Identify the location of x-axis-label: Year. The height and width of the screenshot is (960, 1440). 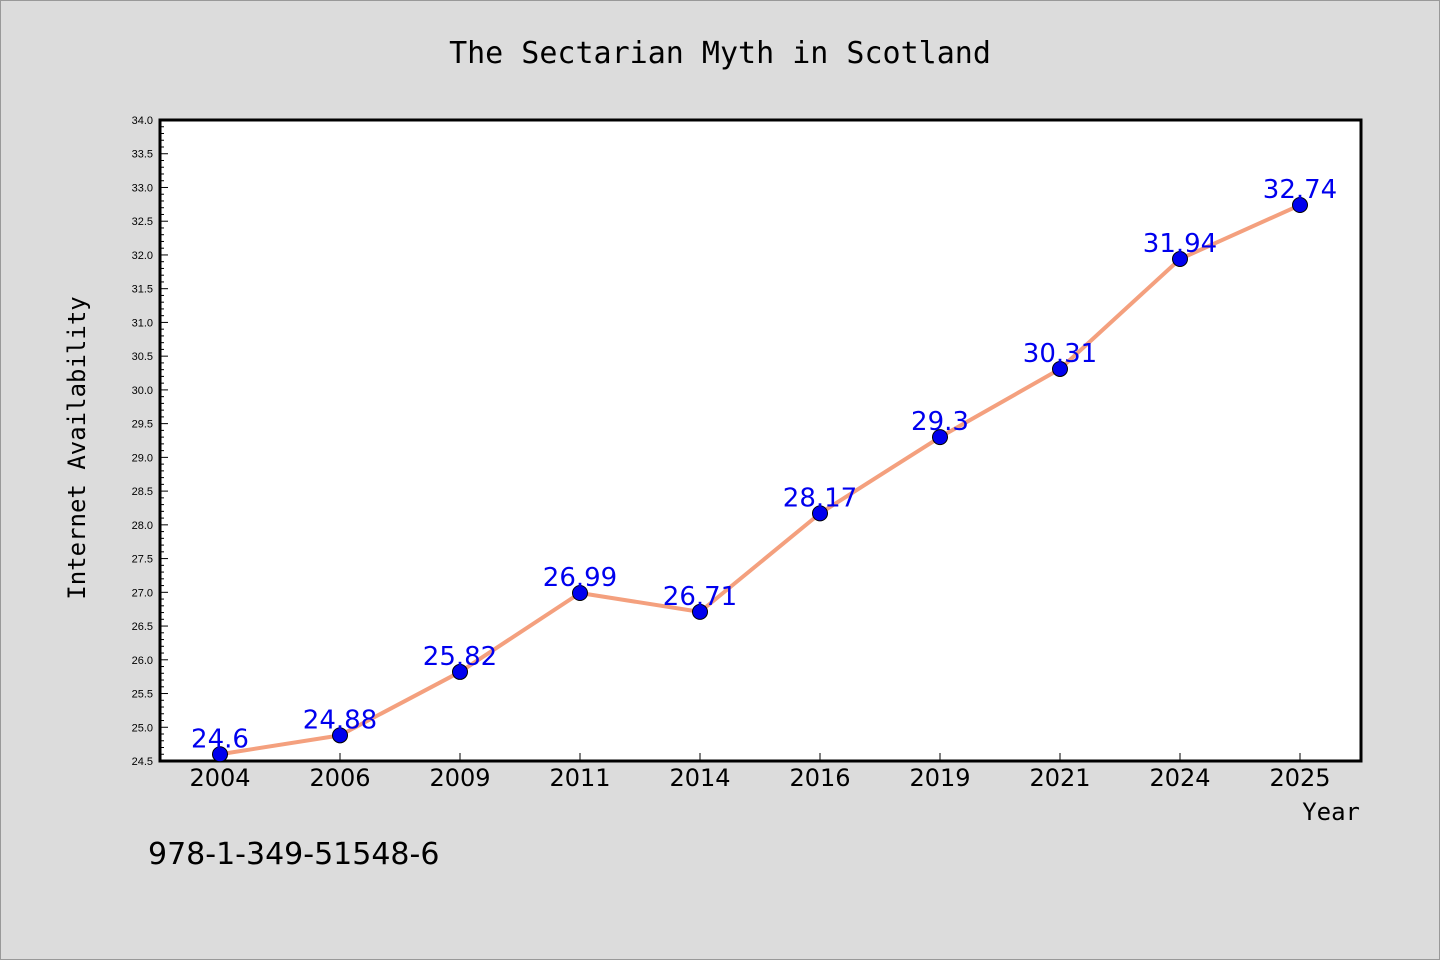
(1331, 812).